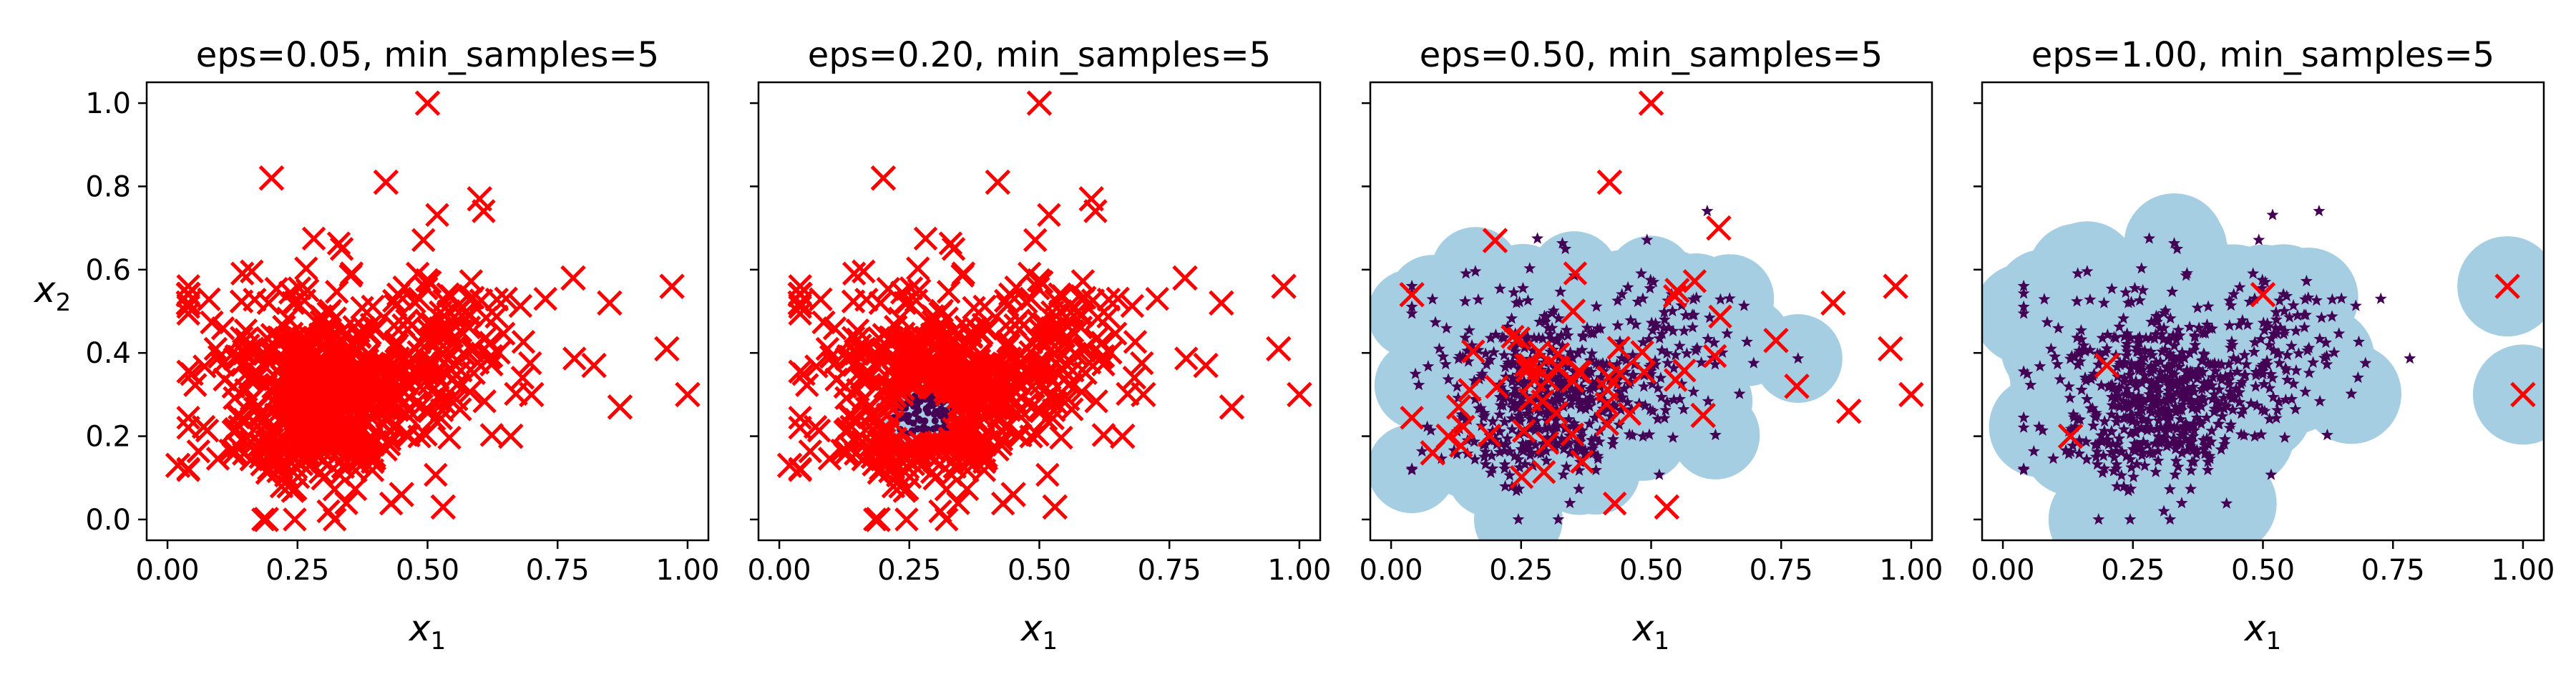 This screenshot has width=2576, height=687. I want to click on x-axis-label-2: x1, so click(1039, 632).